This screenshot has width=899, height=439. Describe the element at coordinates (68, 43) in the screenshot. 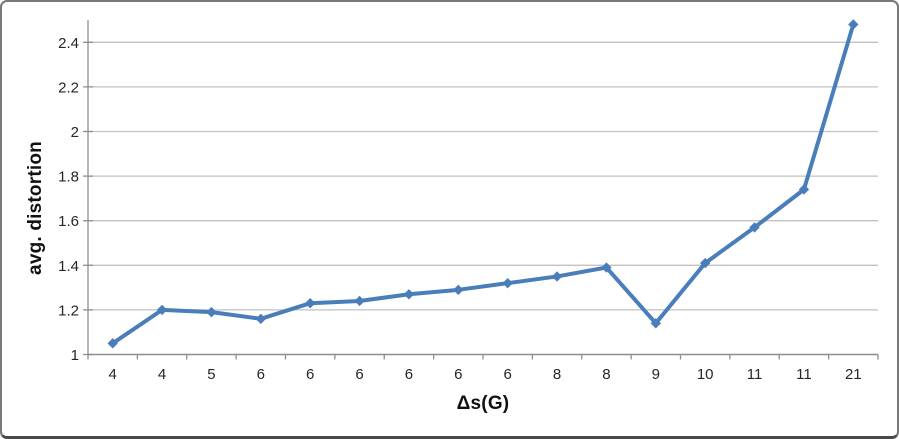

I see `y-tick-label: 2.4` at that location.